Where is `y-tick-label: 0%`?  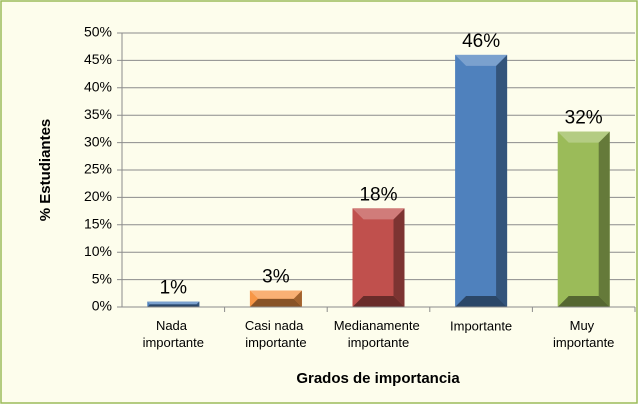 y-tick-label: 0% is located at coordinates (102, 306).